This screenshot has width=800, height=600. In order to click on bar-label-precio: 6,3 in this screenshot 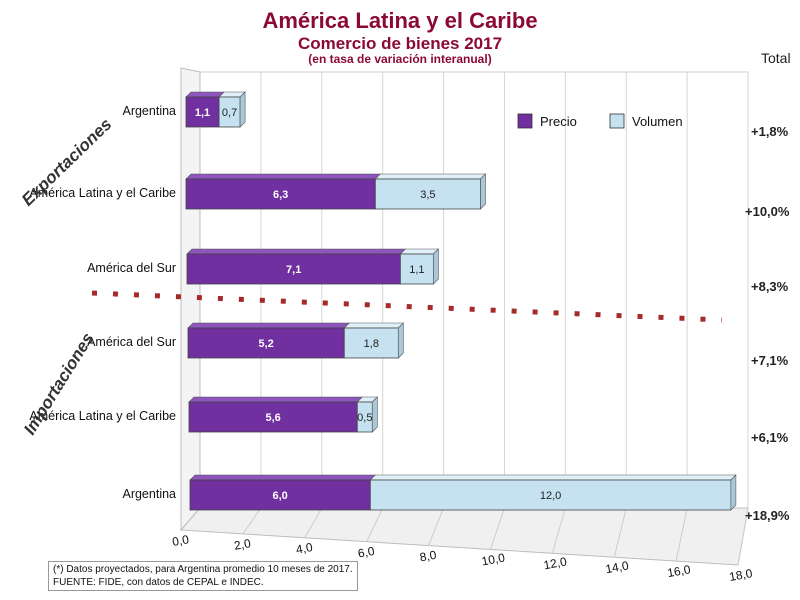, I will do `click(280, 195)`.